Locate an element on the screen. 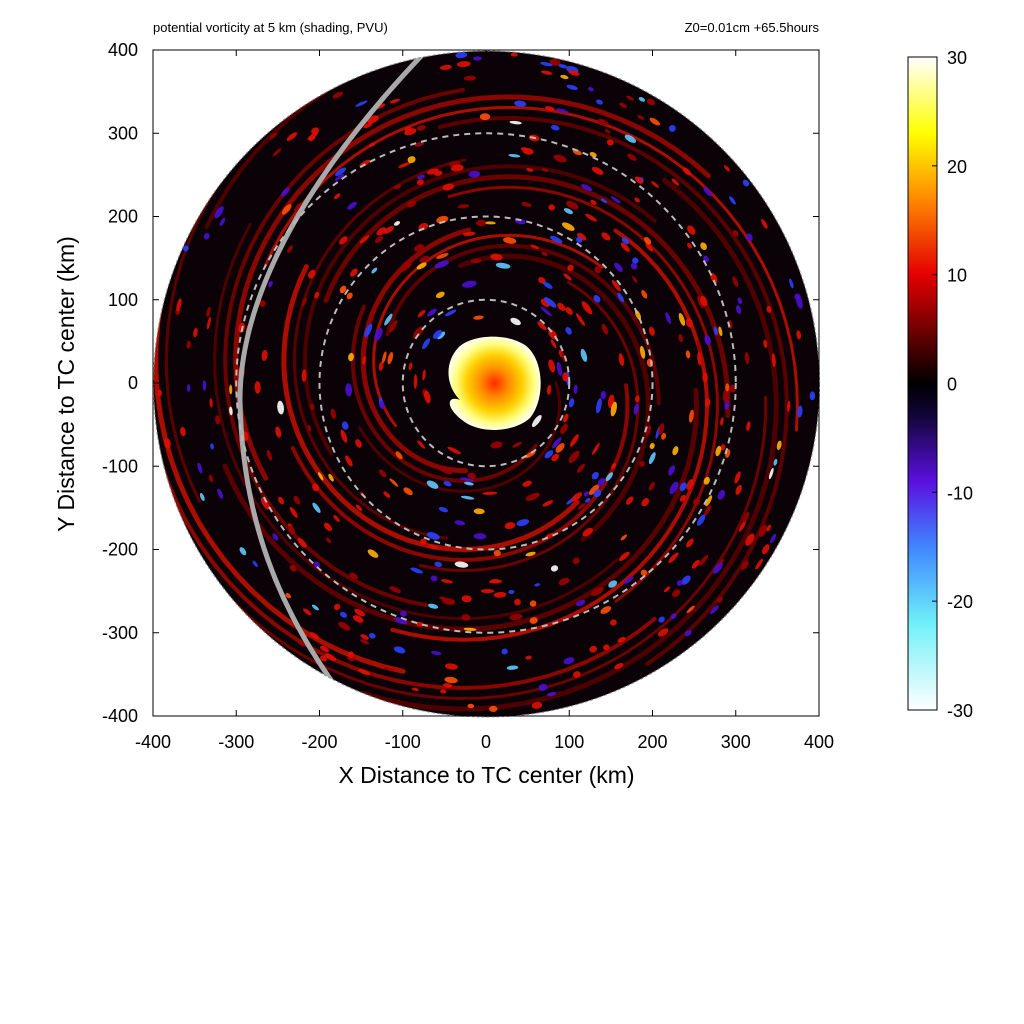 The height and width of the screenshot is (1024, 1024). y-tick-label: 100 is located at coordinates (123, 300).